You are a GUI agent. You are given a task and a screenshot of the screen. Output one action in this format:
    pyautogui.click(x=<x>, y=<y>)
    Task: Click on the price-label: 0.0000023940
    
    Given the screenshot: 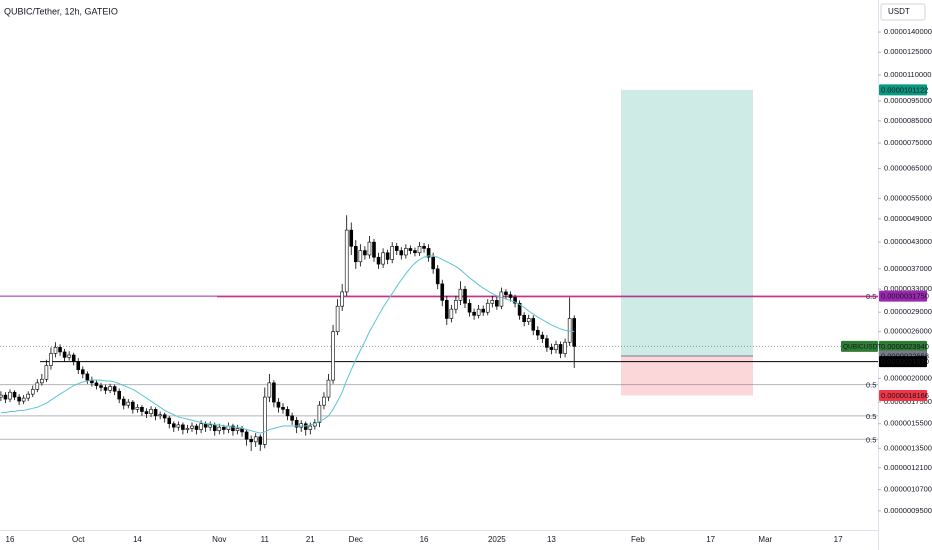 What is the action you would take?
    pyautogui.click(x=905, y=346)
    